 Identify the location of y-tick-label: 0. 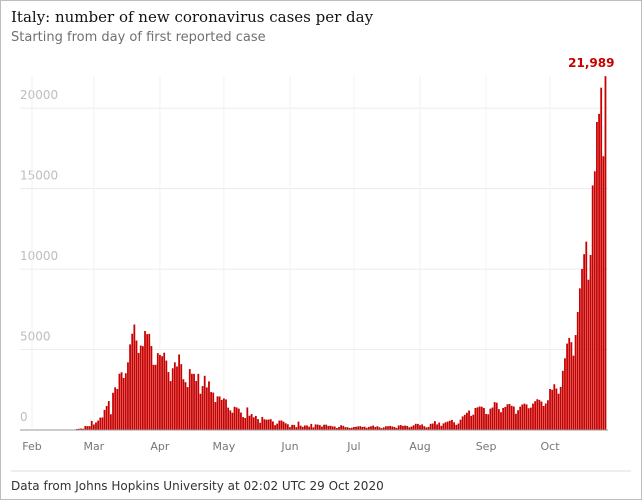
(24, 417).